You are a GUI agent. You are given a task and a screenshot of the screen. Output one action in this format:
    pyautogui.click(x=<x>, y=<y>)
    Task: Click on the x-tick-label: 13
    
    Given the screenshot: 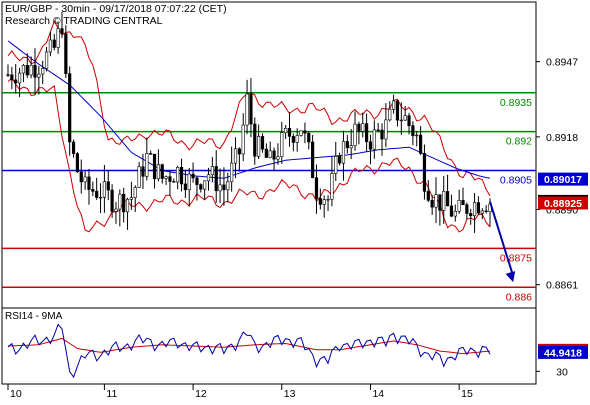 What is the action you would take?
    pyautogui.click(x=290, y=394)
    